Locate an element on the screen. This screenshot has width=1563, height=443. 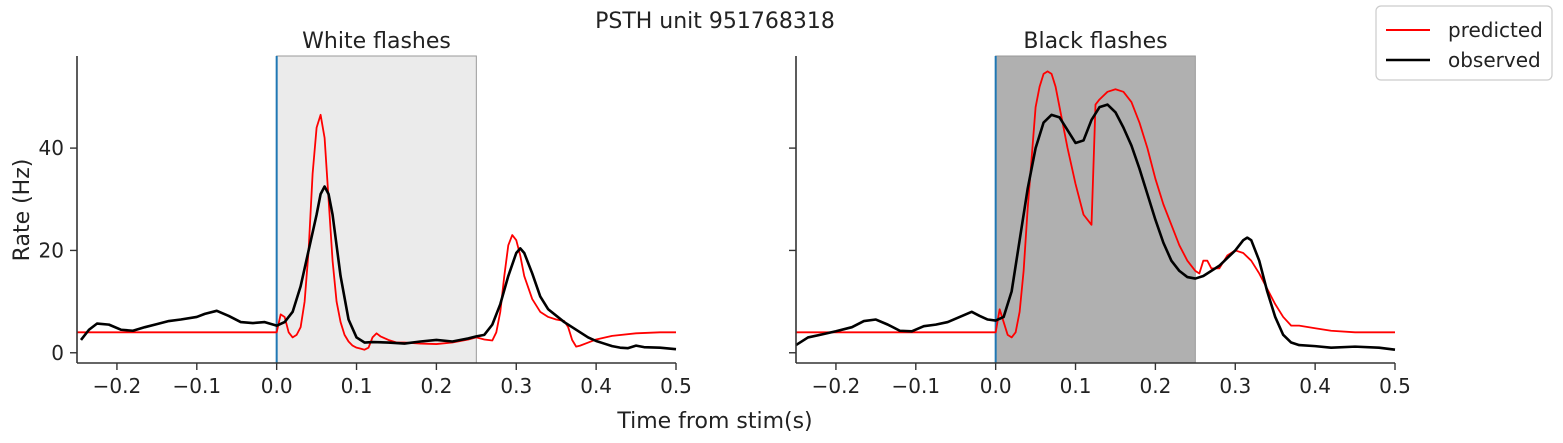
y-tick-label: 20 is located at coordinates (51, 250).